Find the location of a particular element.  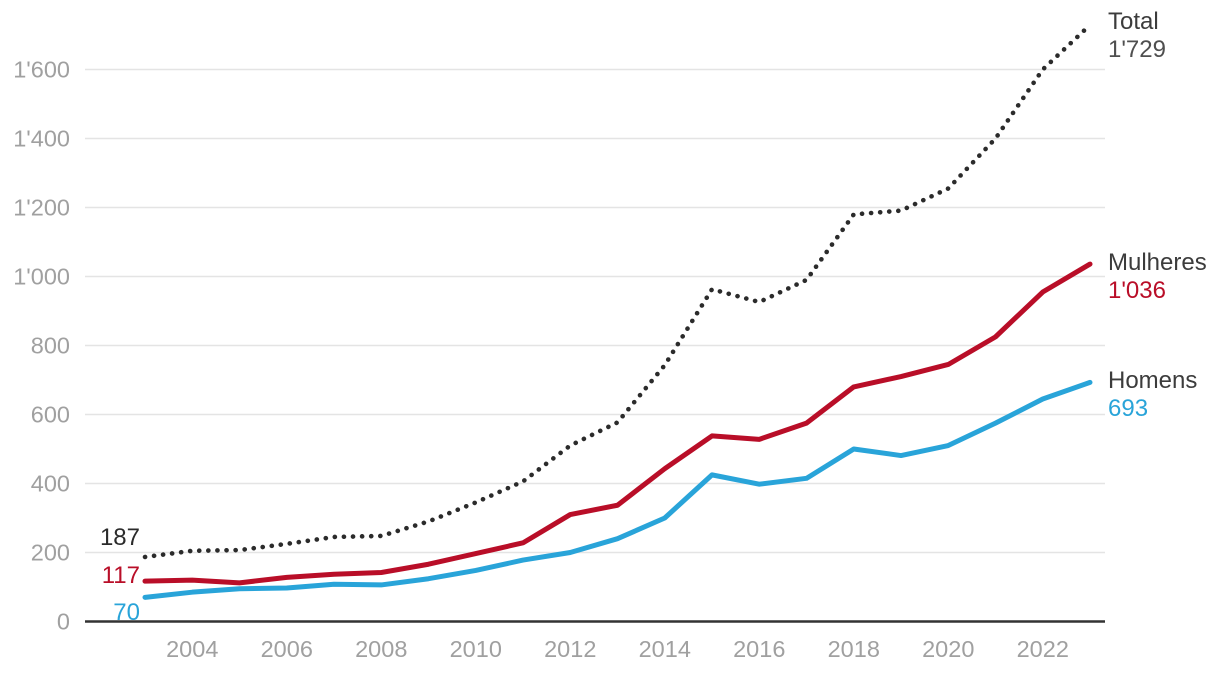

y-tick-label: 600 is located at coordinates (50, 415).